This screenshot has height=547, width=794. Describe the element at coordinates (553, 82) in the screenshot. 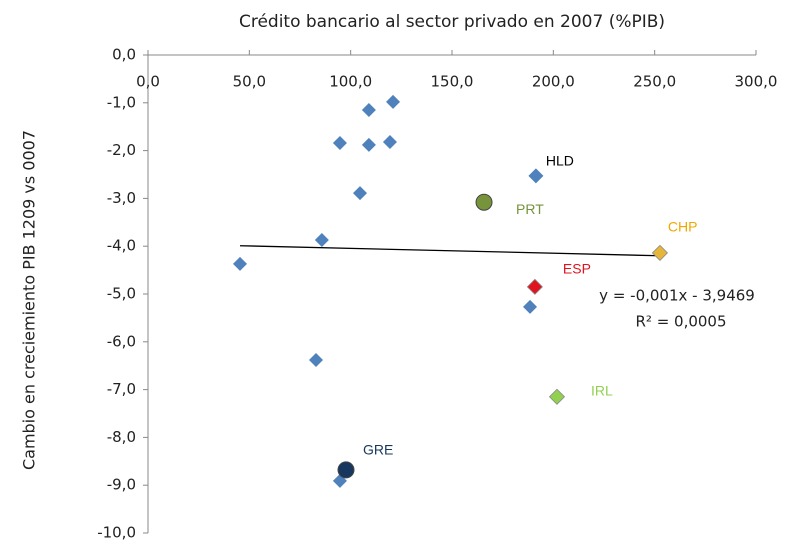

I see `x-tick-label: 200,0` at that location.